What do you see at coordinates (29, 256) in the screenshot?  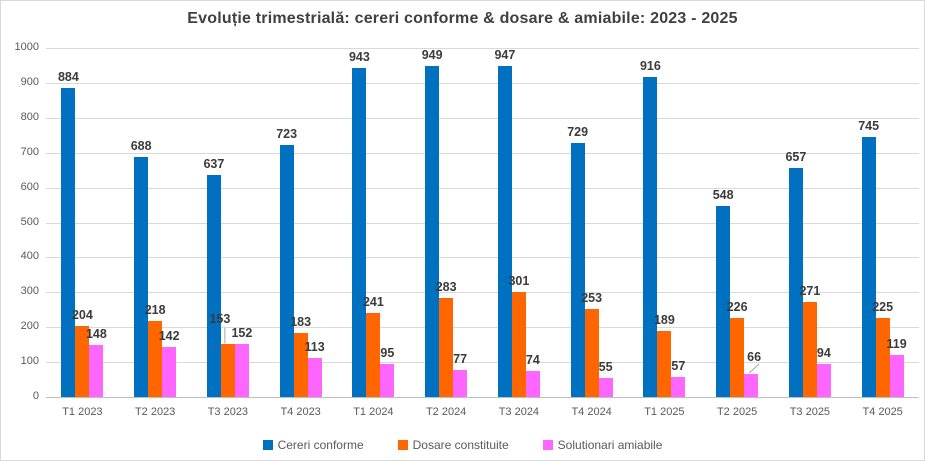 I see `y-axis-tick-label: 400` at bounding box center [29, 256].